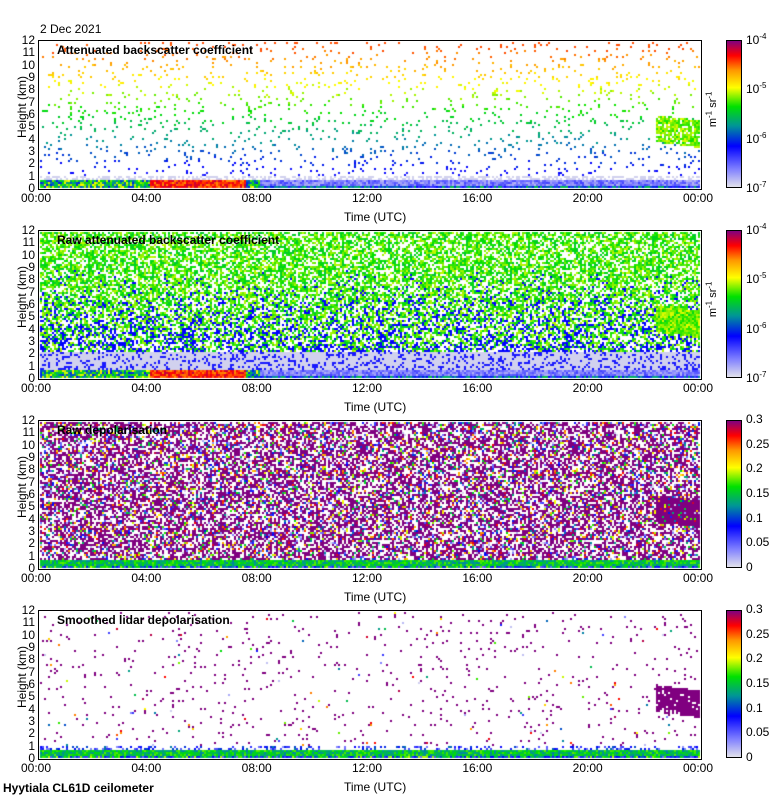 The image size is (780, 800). Describe the element at coordinates (112, 430) in the screenshot. I see `panel-title: Raw depolarisation` at that location.